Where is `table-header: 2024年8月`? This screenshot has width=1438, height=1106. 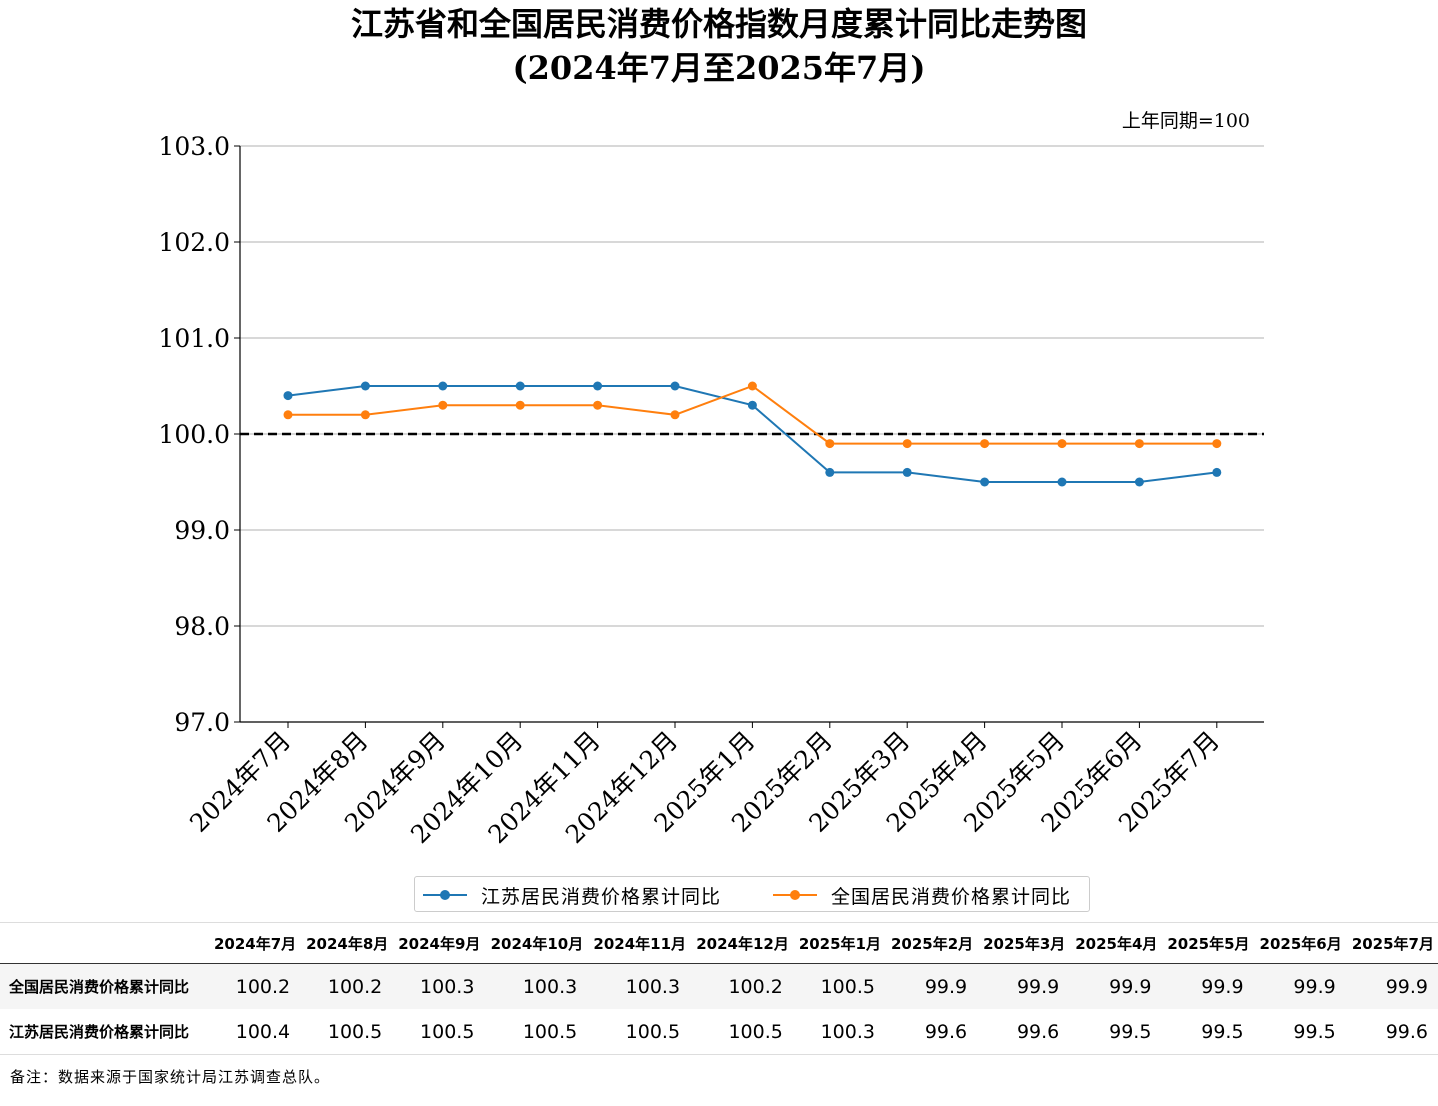 table-header: 2024年8月 is located at coordinates (347, 943).